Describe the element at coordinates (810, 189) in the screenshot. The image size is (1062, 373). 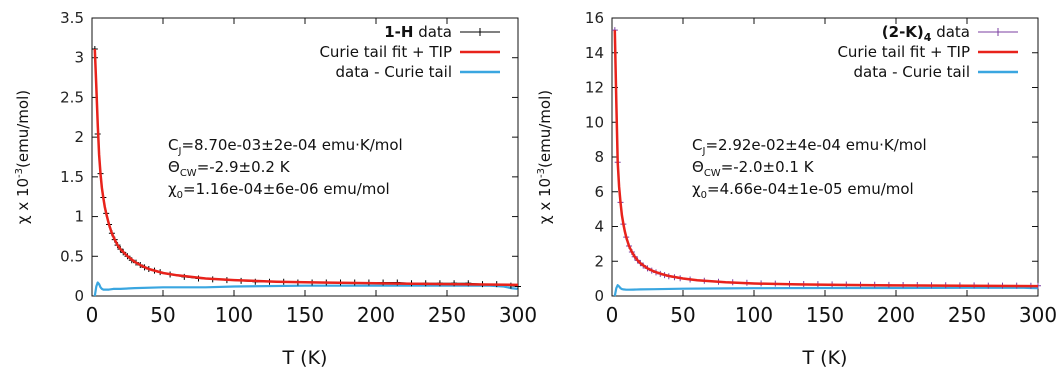
I see `parameter-value: =4.66e-04±1e-05 emu/mol` at that location.